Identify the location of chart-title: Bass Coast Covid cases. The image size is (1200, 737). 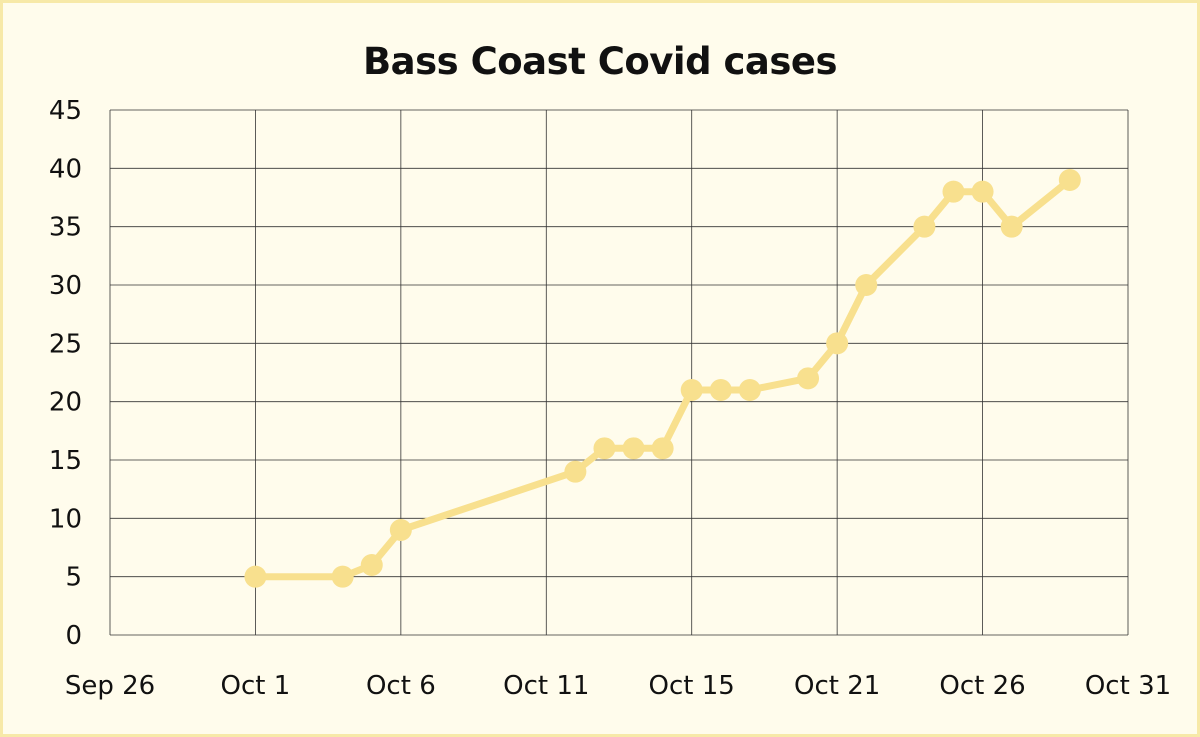
(600, 61).